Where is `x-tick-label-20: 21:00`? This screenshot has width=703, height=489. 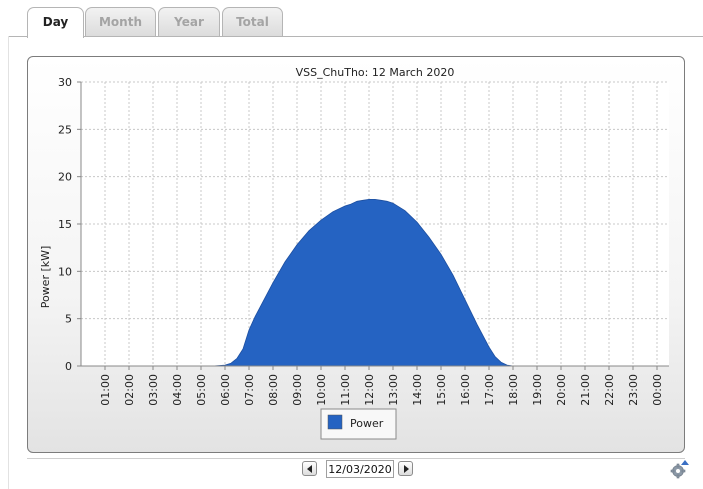 x-tick-label-20: 21:00 is located at coordinates (585, 390).